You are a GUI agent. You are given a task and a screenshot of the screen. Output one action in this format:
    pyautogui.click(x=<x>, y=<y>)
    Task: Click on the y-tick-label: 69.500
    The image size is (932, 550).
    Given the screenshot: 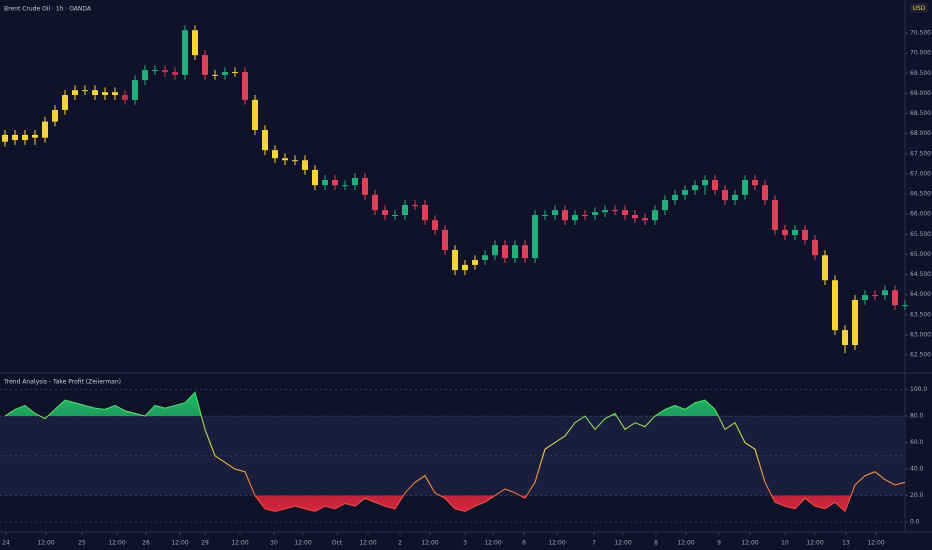 What is the action you would take?
    pyautogui.click(x=920, y=73)
    